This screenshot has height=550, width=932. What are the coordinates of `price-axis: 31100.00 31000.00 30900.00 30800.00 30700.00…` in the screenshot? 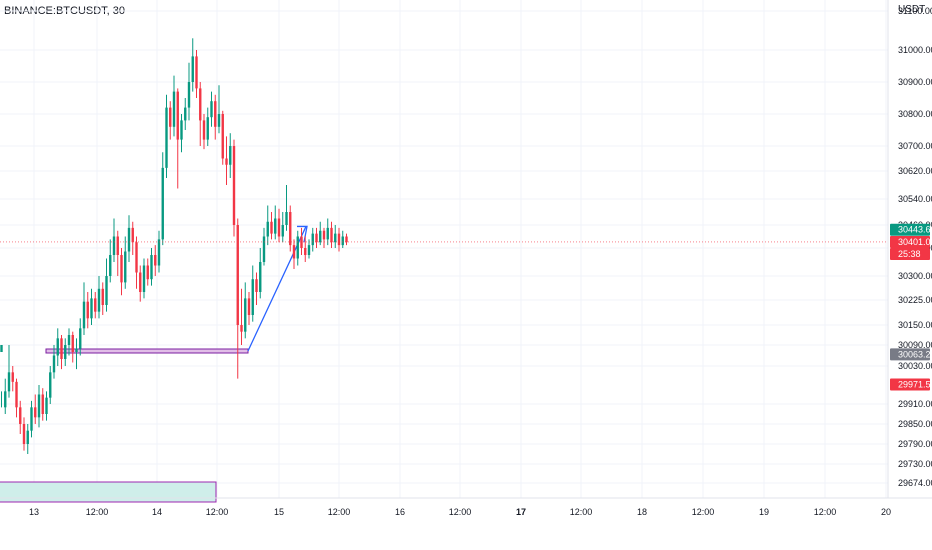 It's located at (915, 247).